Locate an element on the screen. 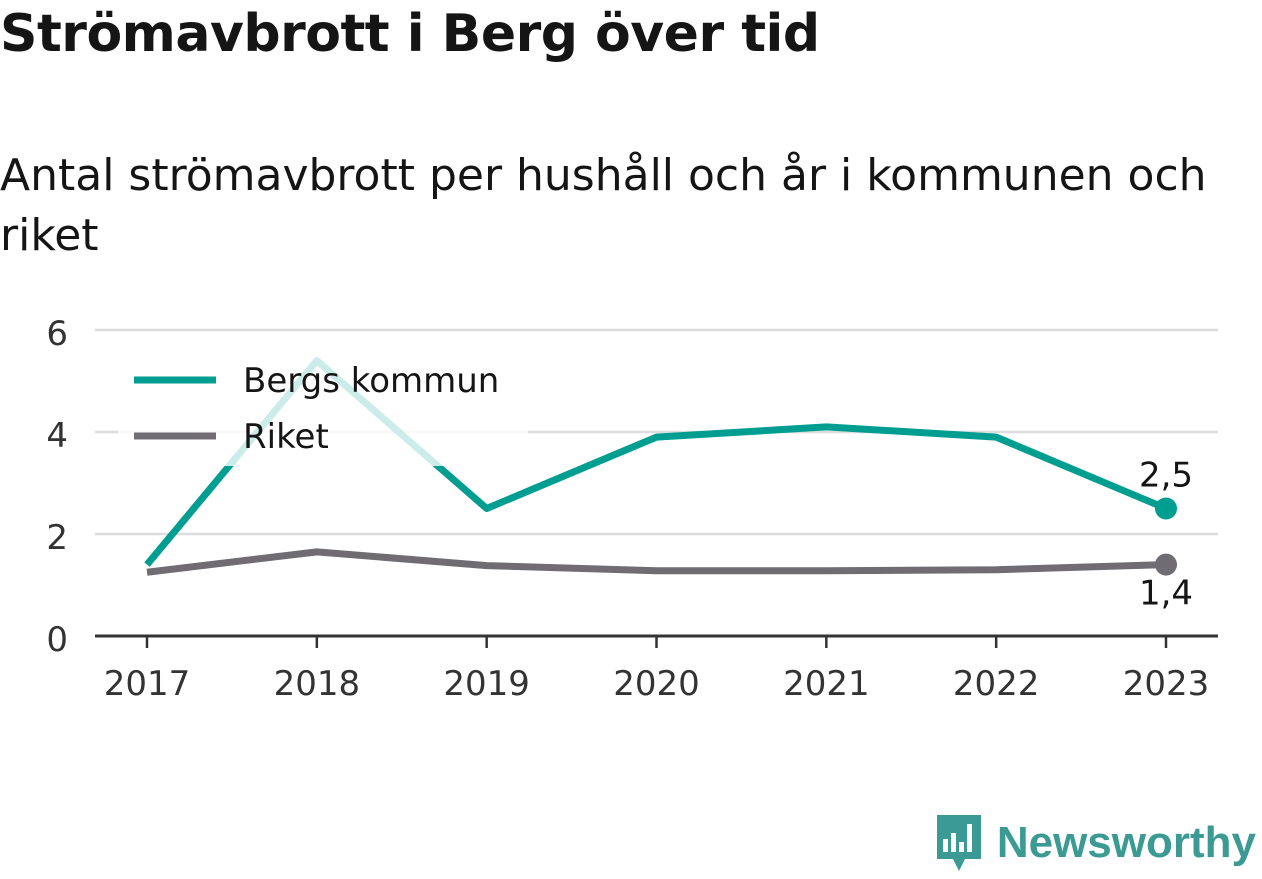 Image resolution: width=1262 pixels, height=879 pixels. chart-title: Strömavbrott i Berg över tid is located at coordinates (410, 34).